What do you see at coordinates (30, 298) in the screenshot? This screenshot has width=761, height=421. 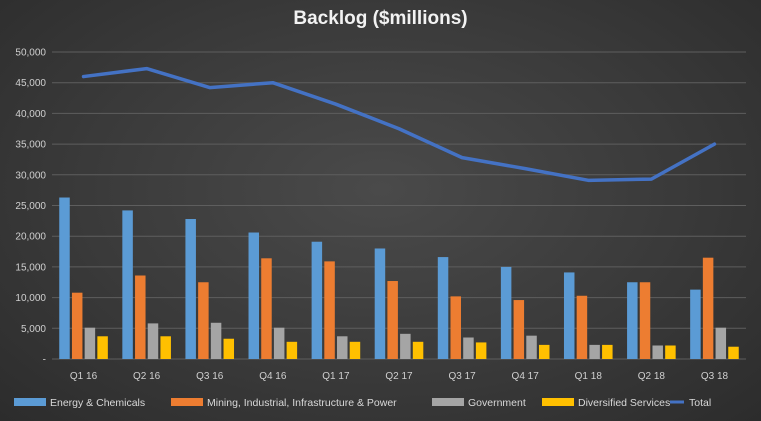 I see `y-tick-label: 10,000` at bounding box center [30, 298].